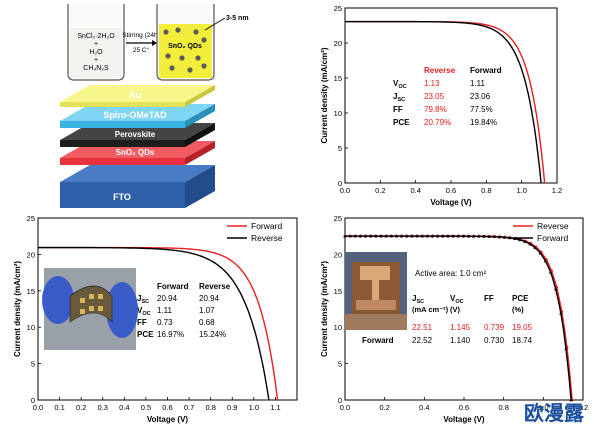 This screenshot has width=594, height=431. Describe the element at coordinates (189, 407) in the screenshot. I see `x-tick-label: 0.7` at that location.